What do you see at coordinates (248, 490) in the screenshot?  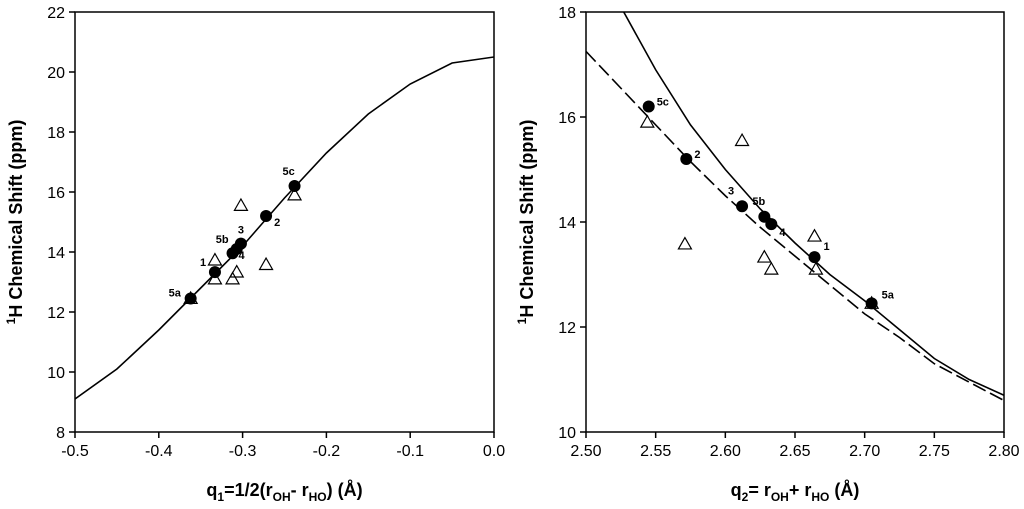 I see `left-xlabel-mid: =1/2(r` at bounding box center [248, 490].